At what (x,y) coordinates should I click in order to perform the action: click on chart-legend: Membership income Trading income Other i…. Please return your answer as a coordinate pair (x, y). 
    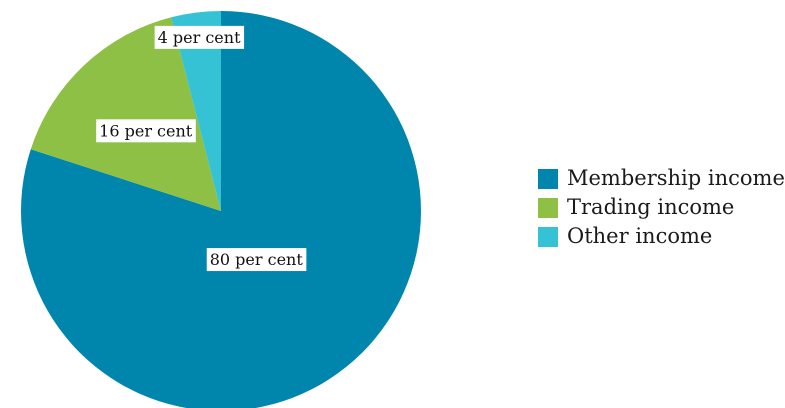
    Looking at the image, I should click on (661, 207).